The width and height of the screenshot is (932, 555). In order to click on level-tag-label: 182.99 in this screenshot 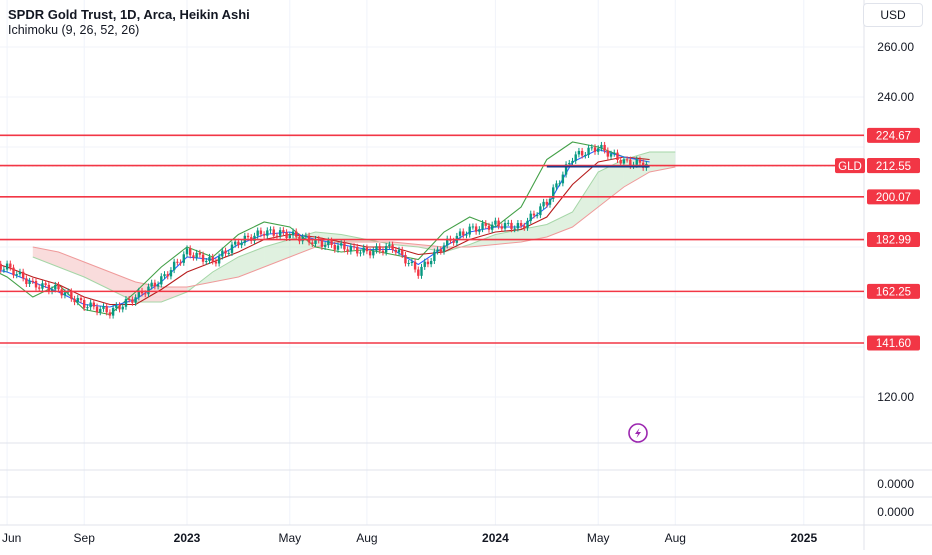, I will do `click(893, 241)`.